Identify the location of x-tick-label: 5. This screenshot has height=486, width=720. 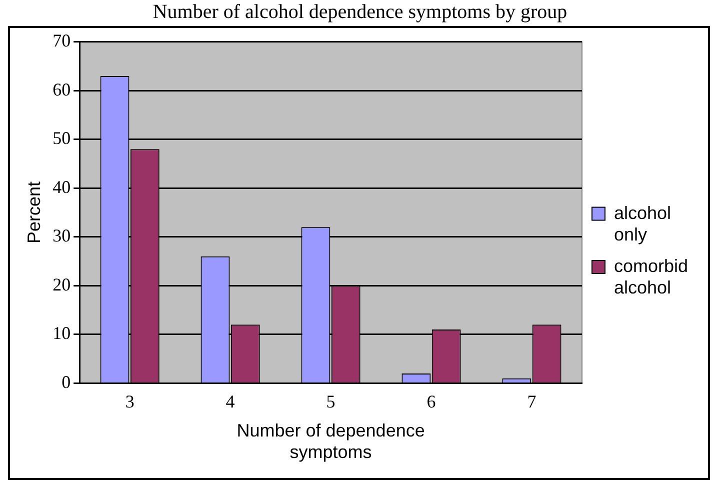
(331, 402).